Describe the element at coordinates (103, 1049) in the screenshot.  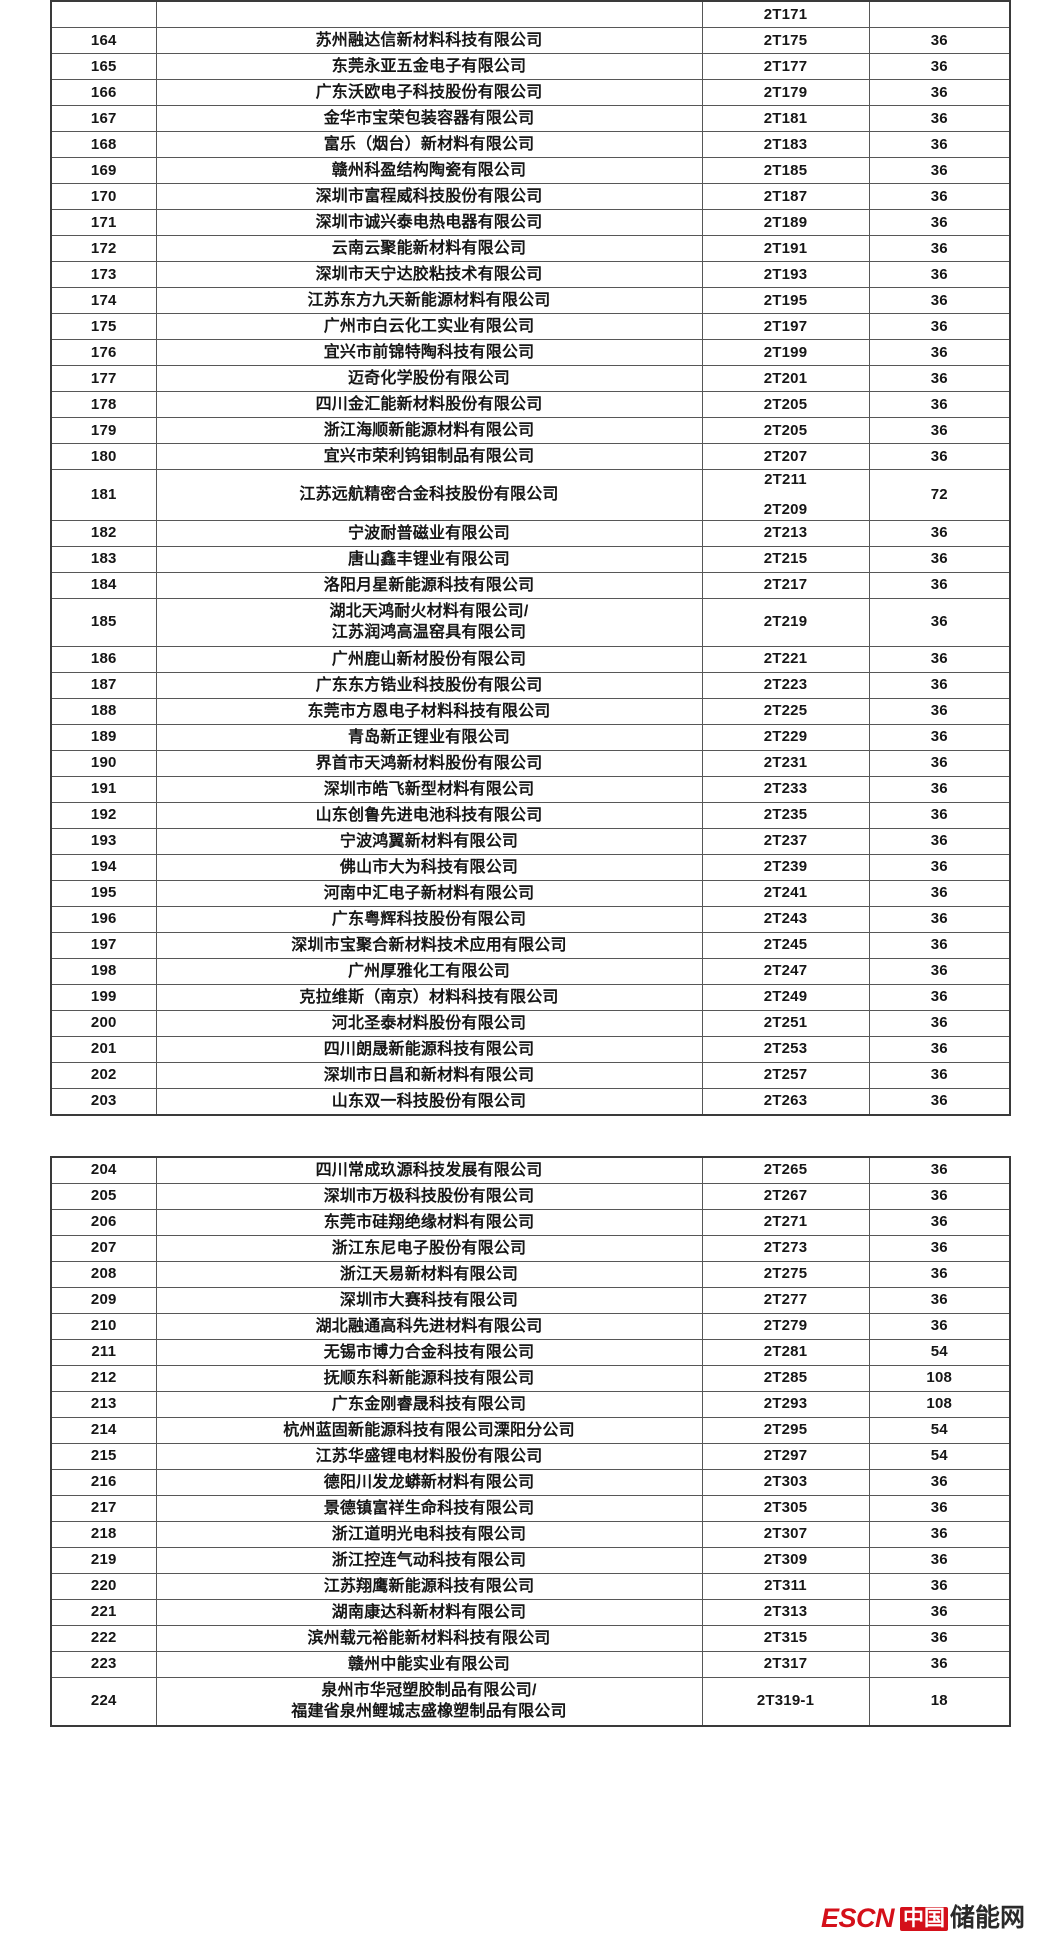
I see `cell-serial-number: 201` at that location.